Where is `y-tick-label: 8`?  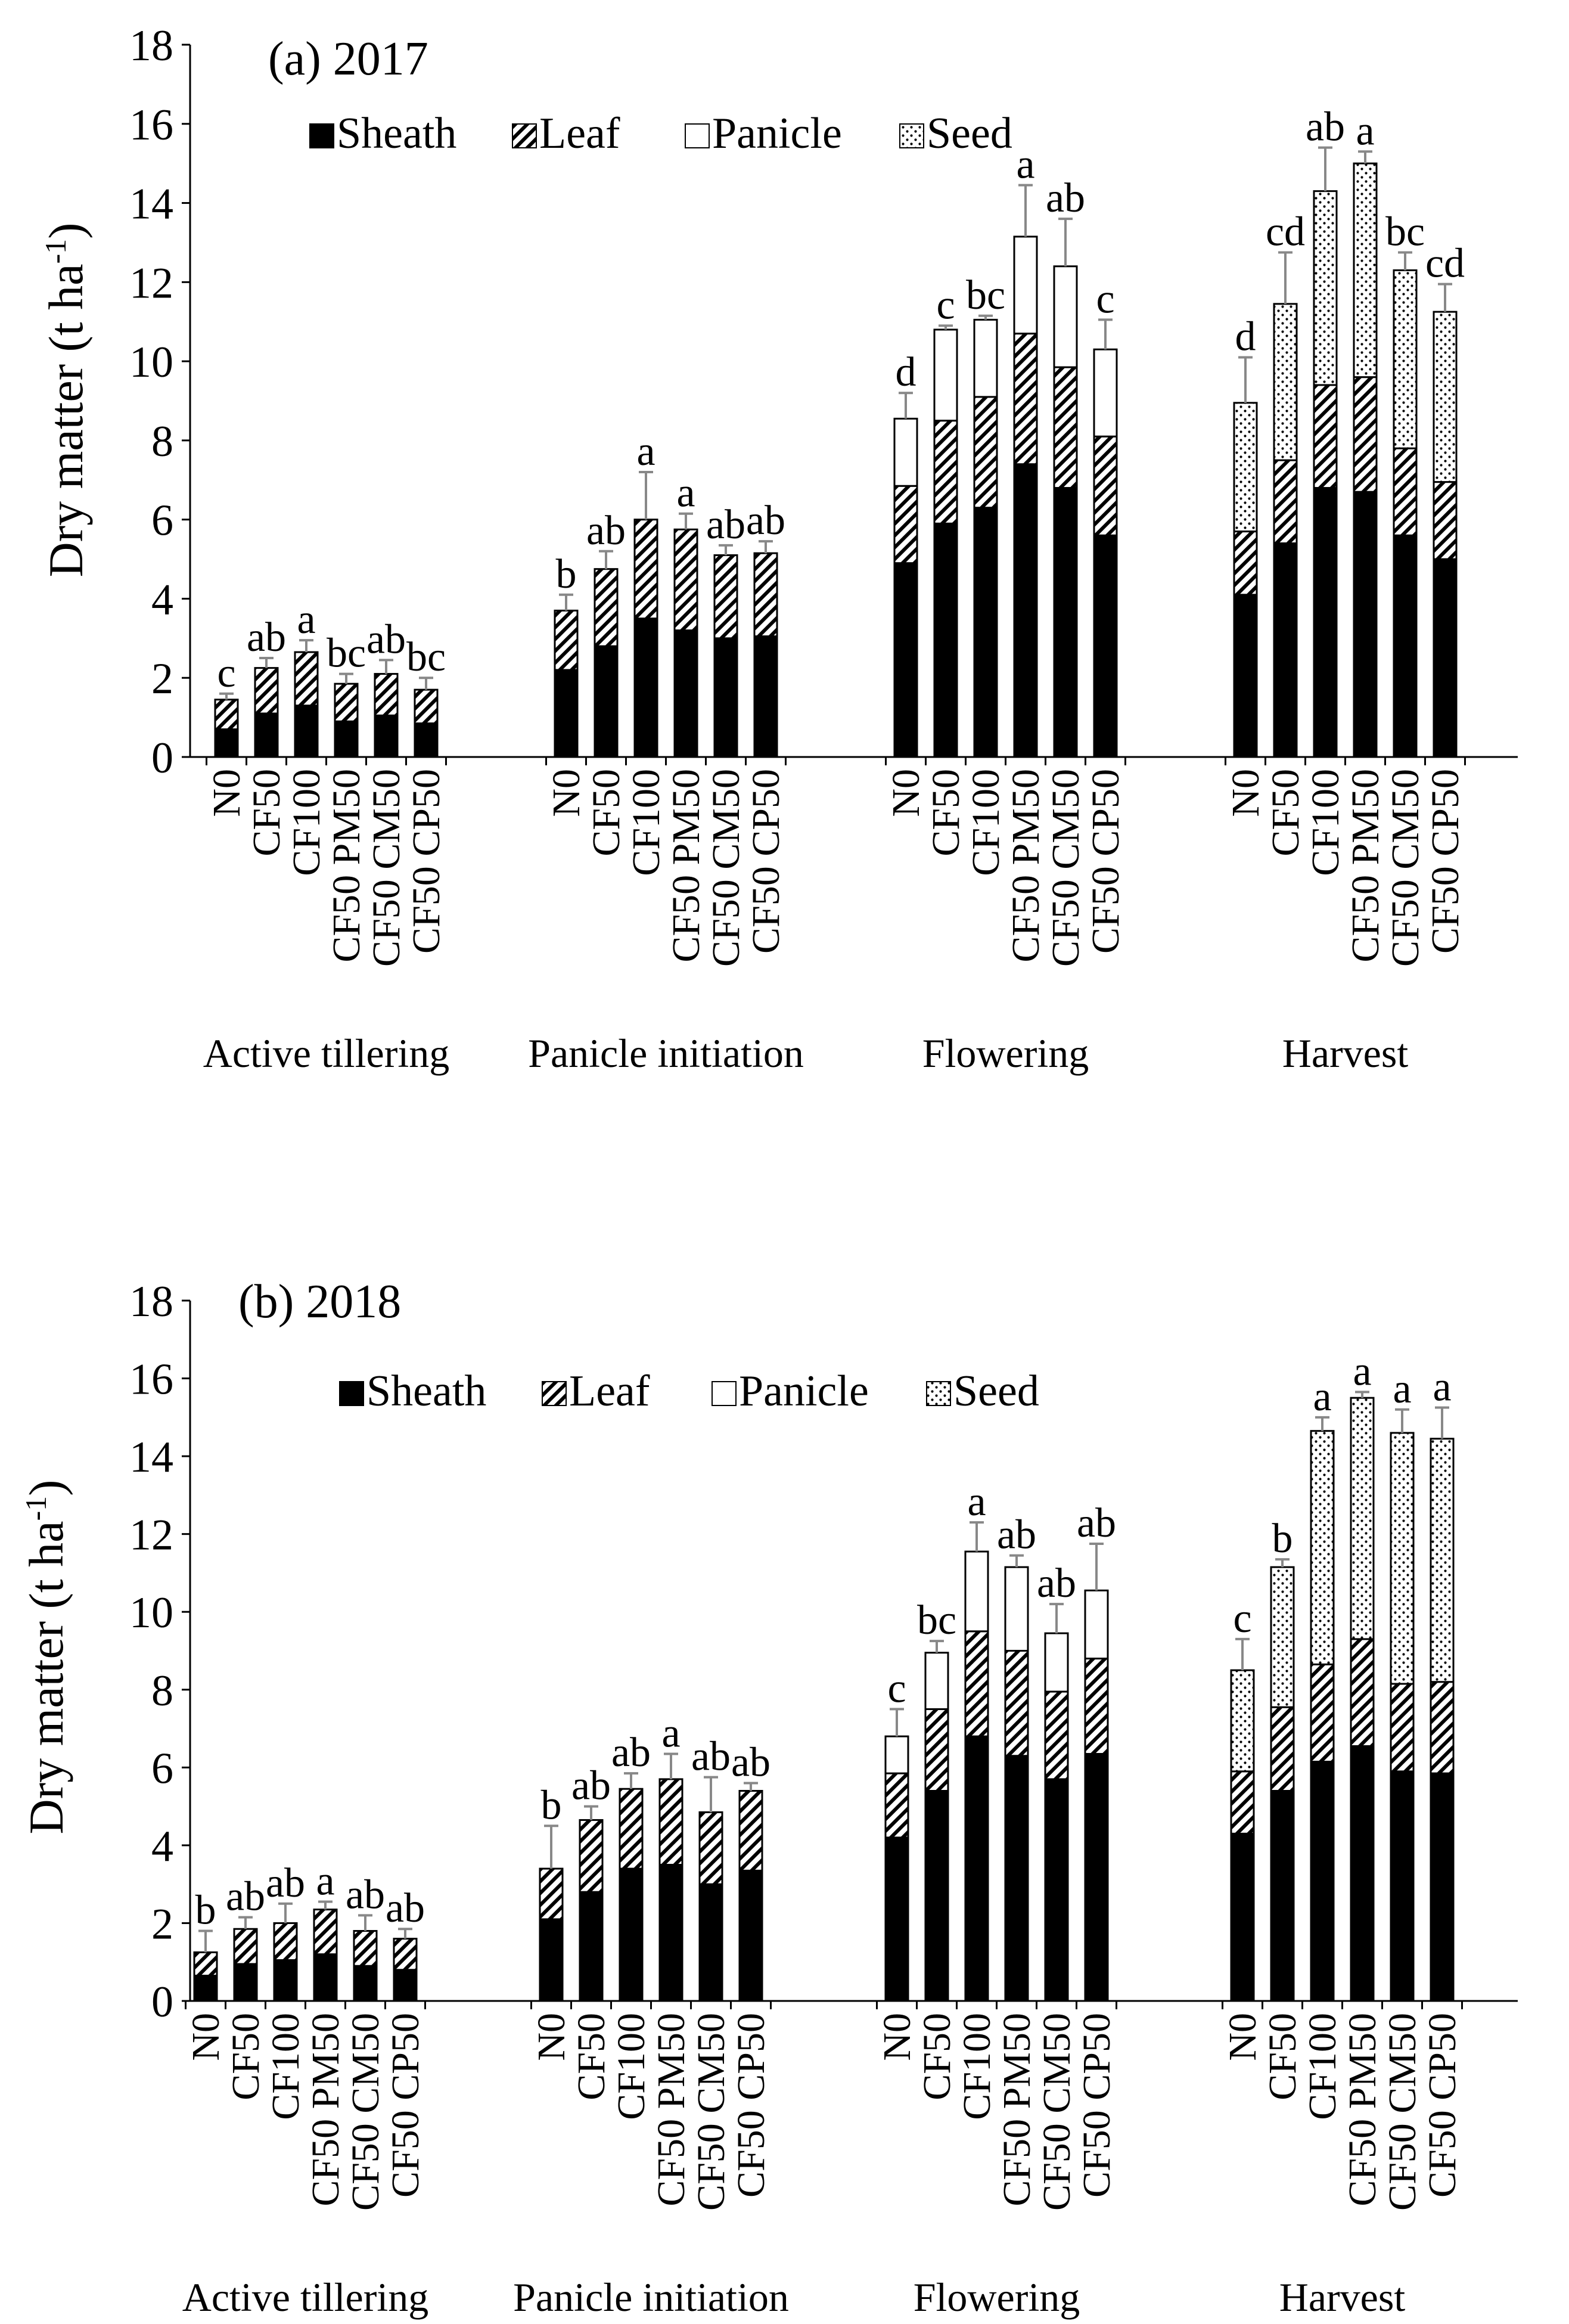 y-tick-label: 8 is located at coordinates (162, 441).